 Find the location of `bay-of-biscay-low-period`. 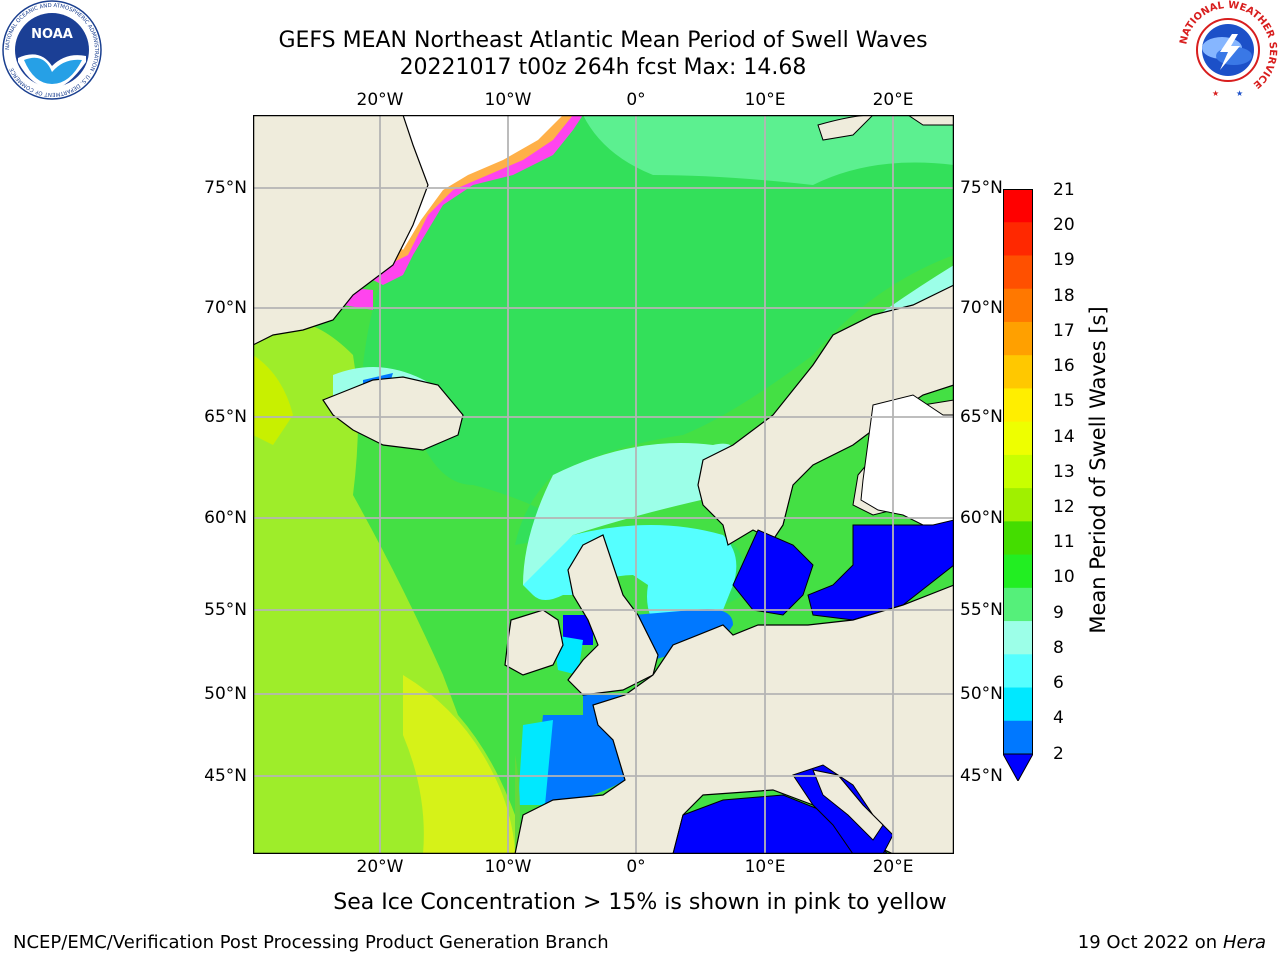

bay-of-biscay-low-period is located at coordinates (579, 760).